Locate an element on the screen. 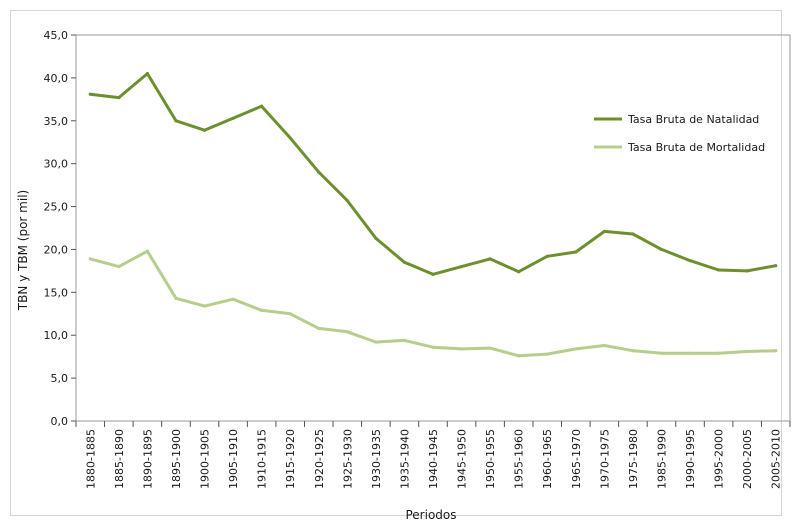  x-tick-label: 1915-1920 is located at coordinates (290, 459).